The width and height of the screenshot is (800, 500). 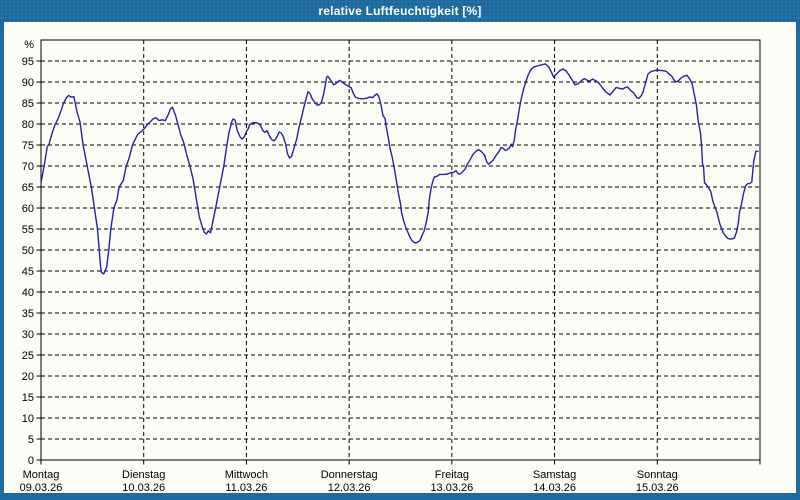 What do you see at coordinates (452, 475) in the screenshot?
I see `x-day-label: Freitag` at bounding box center [452, 475].